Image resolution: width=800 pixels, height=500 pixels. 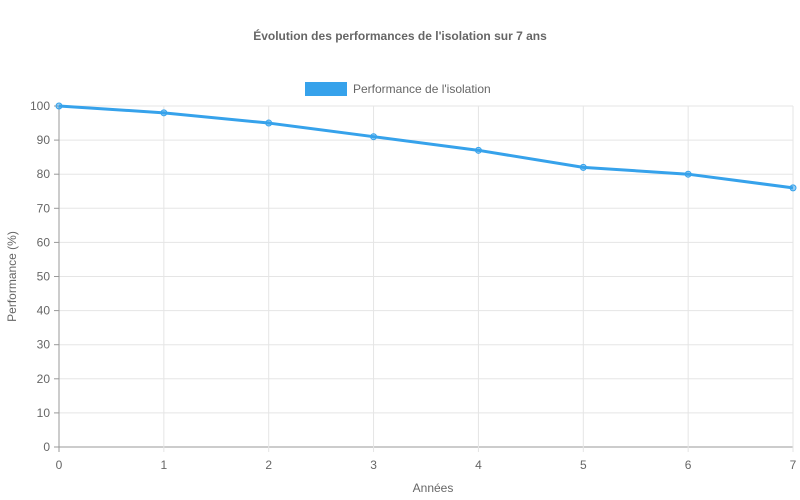 What do you see at coordinates (40, 106) in the screenshot?
I see `y-tick-label: 100` at bounding box center [40, 106].